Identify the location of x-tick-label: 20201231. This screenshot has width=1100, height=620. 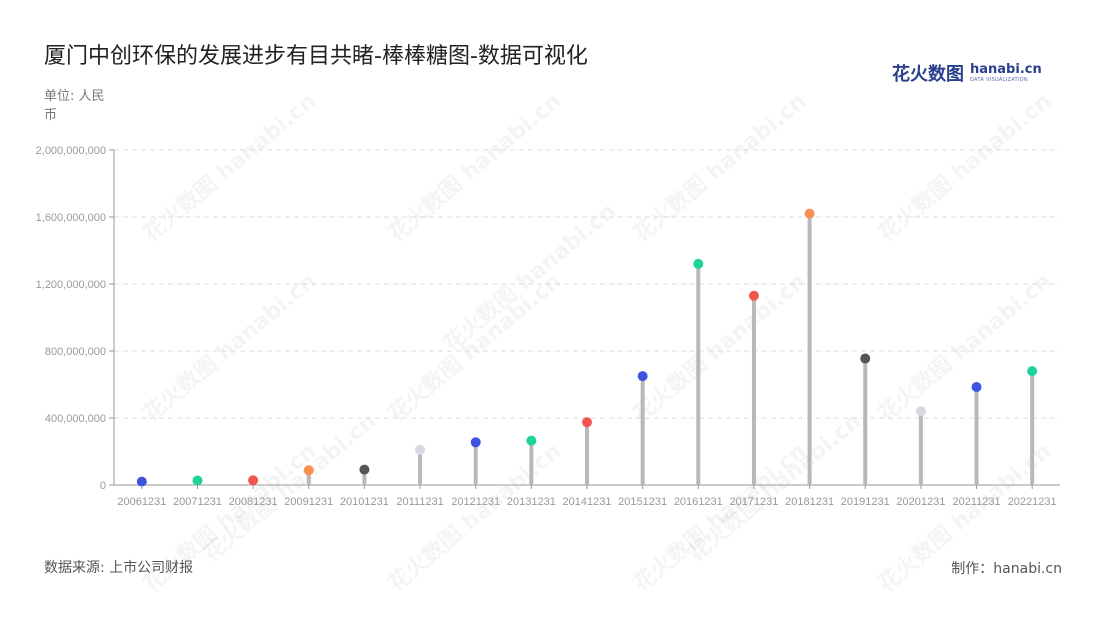
(920, 502).